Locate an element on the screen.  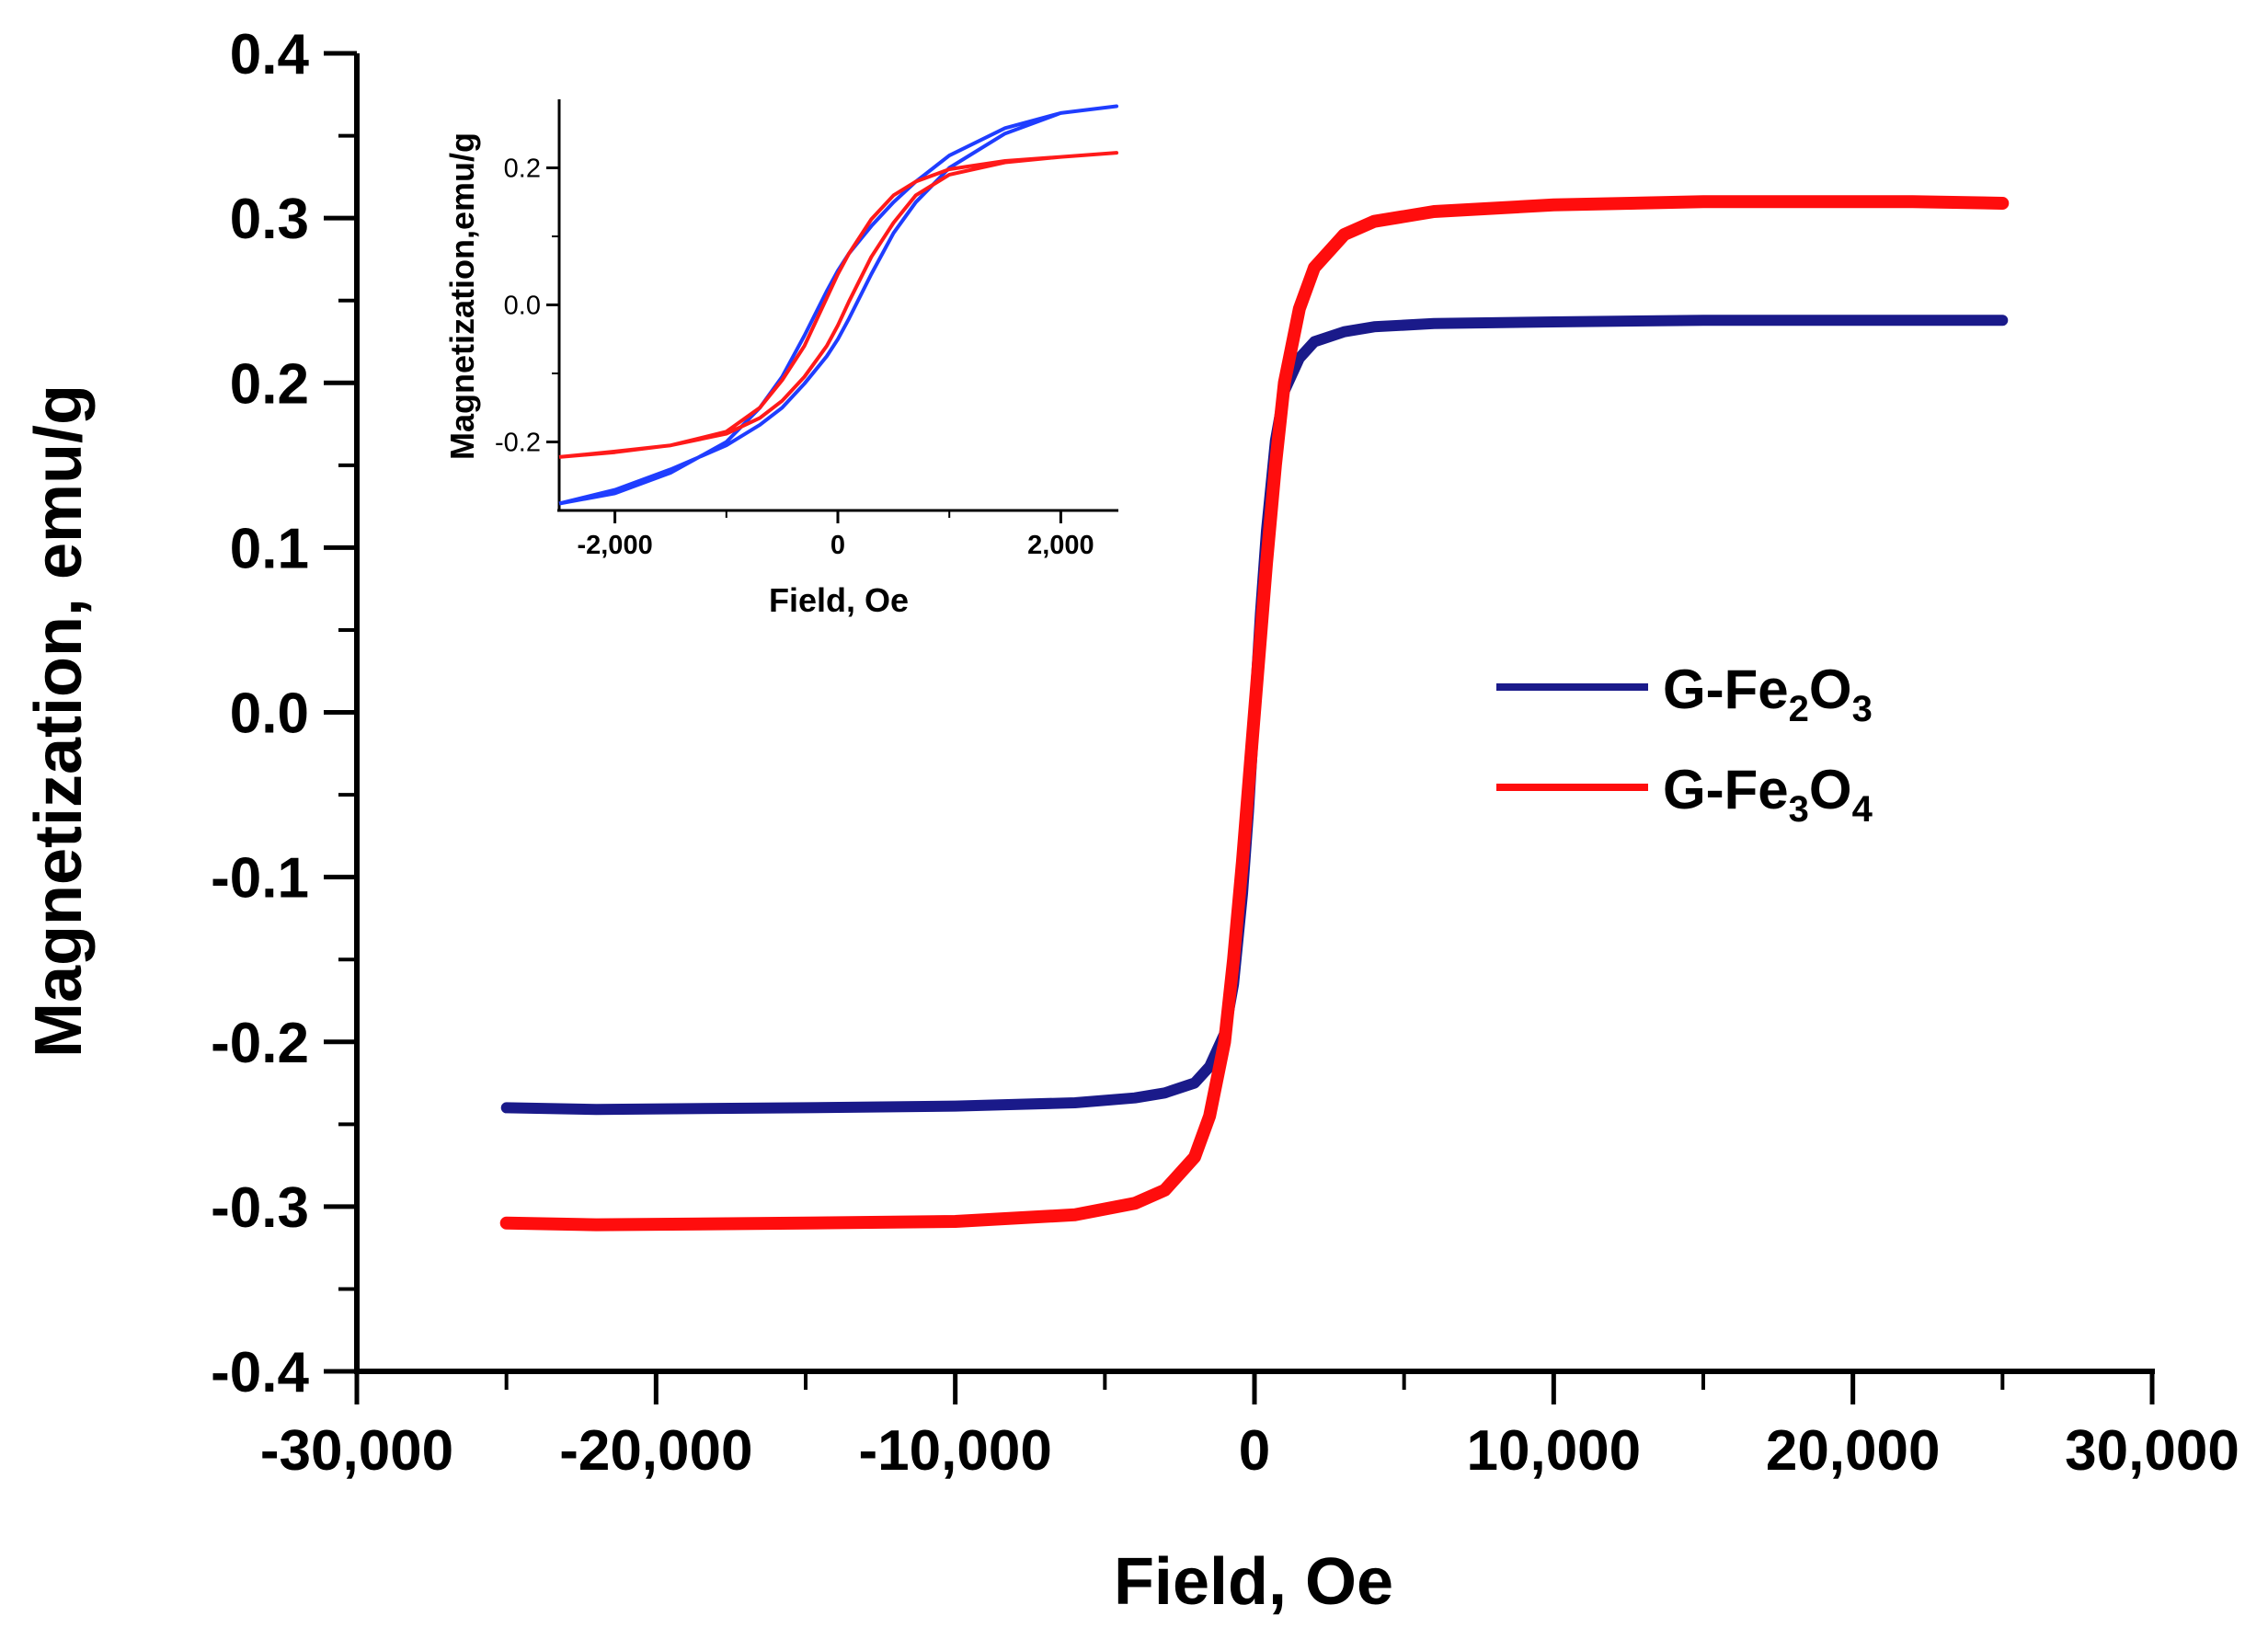
main-x-tick-label: 20,000 is located at coordinates (1853, 1451).